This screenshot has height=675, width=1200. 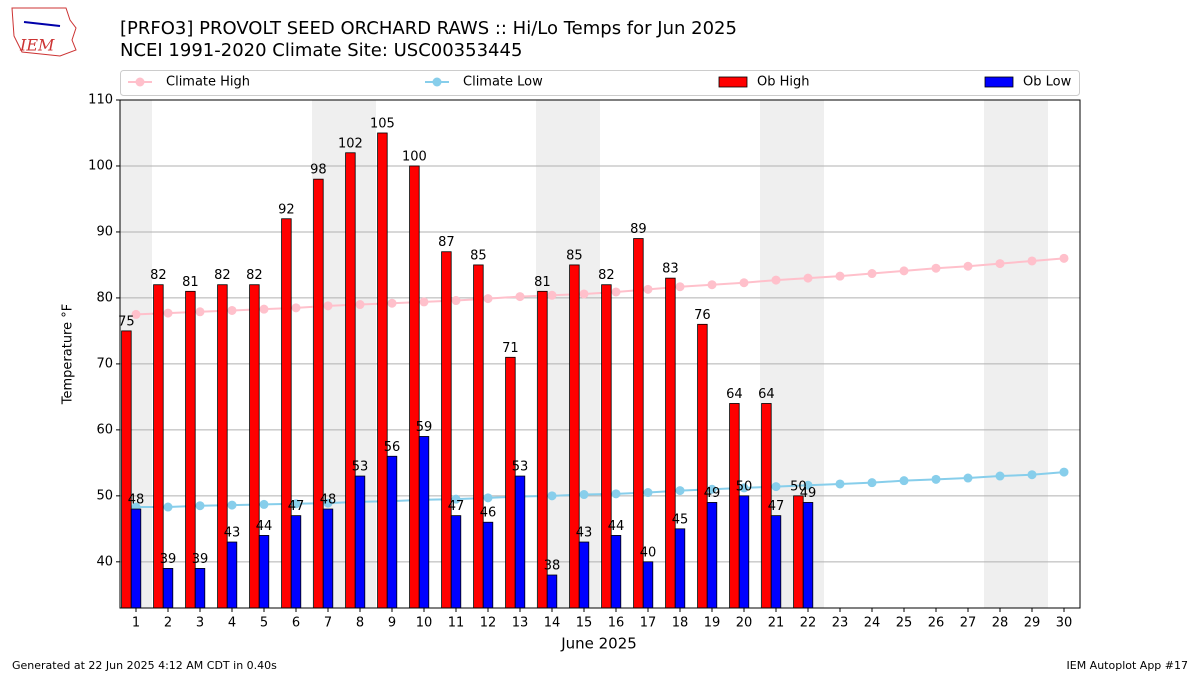 What do you see at coordinates (680, 519) in the screenshot?
I see `value-label: 45` at bounding box center [680, 519].